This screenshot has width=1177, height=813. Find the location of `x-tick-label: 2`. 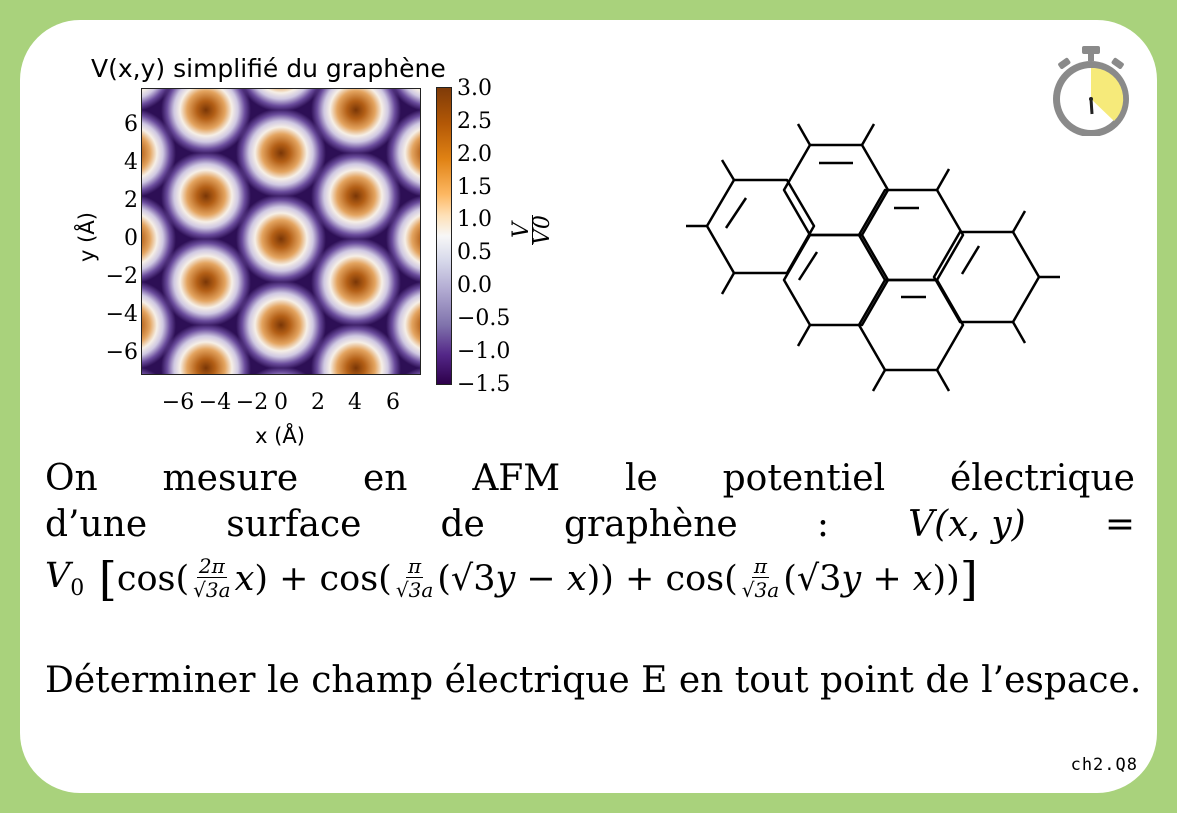

x-tick-label: 2 is located at coordinates (318, 402).